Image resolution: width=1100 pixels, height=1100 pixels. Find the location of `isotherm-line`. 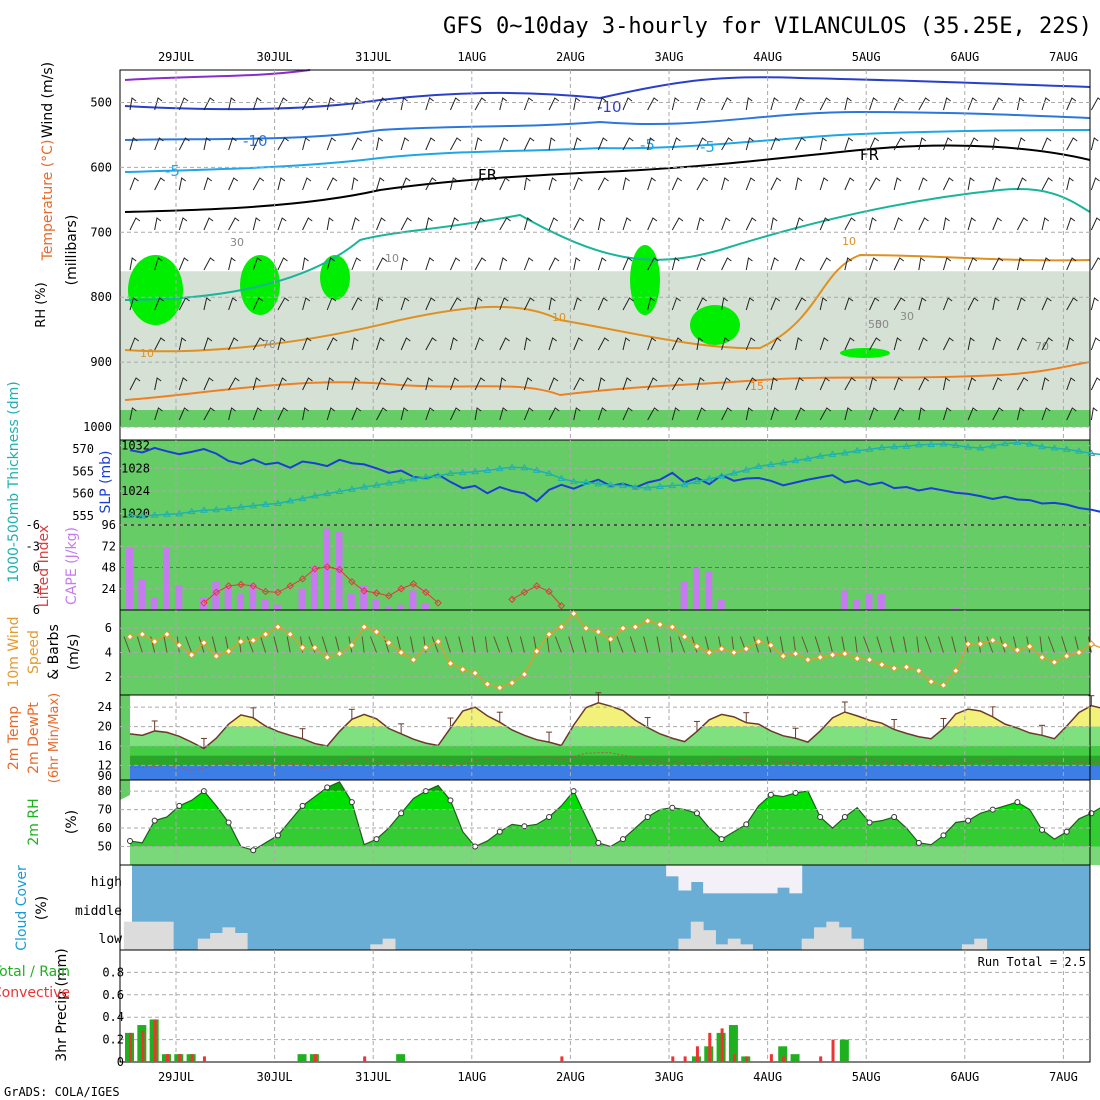

isotherm-line is located at coordinates (607, 303).